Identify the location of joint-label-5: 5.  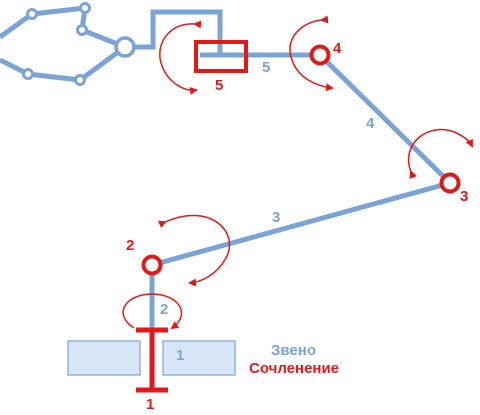
(219, 85).